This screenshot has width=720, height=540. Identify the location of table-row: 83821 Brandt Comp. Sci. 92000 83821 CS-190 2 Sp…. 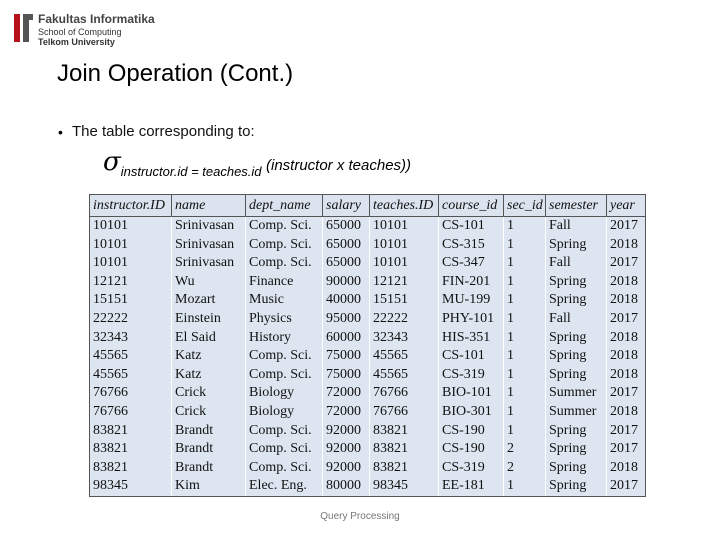
(367, 449).